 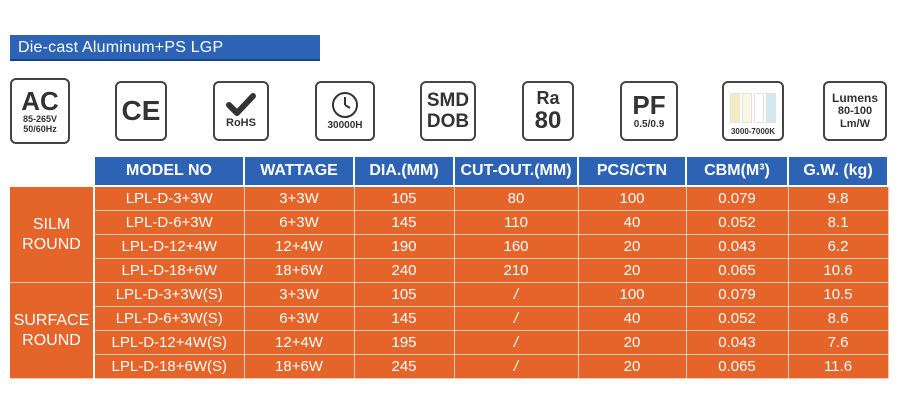 I want to click on header-cut-out: CUT-OUT.(MM), so click(x=516, y=172).